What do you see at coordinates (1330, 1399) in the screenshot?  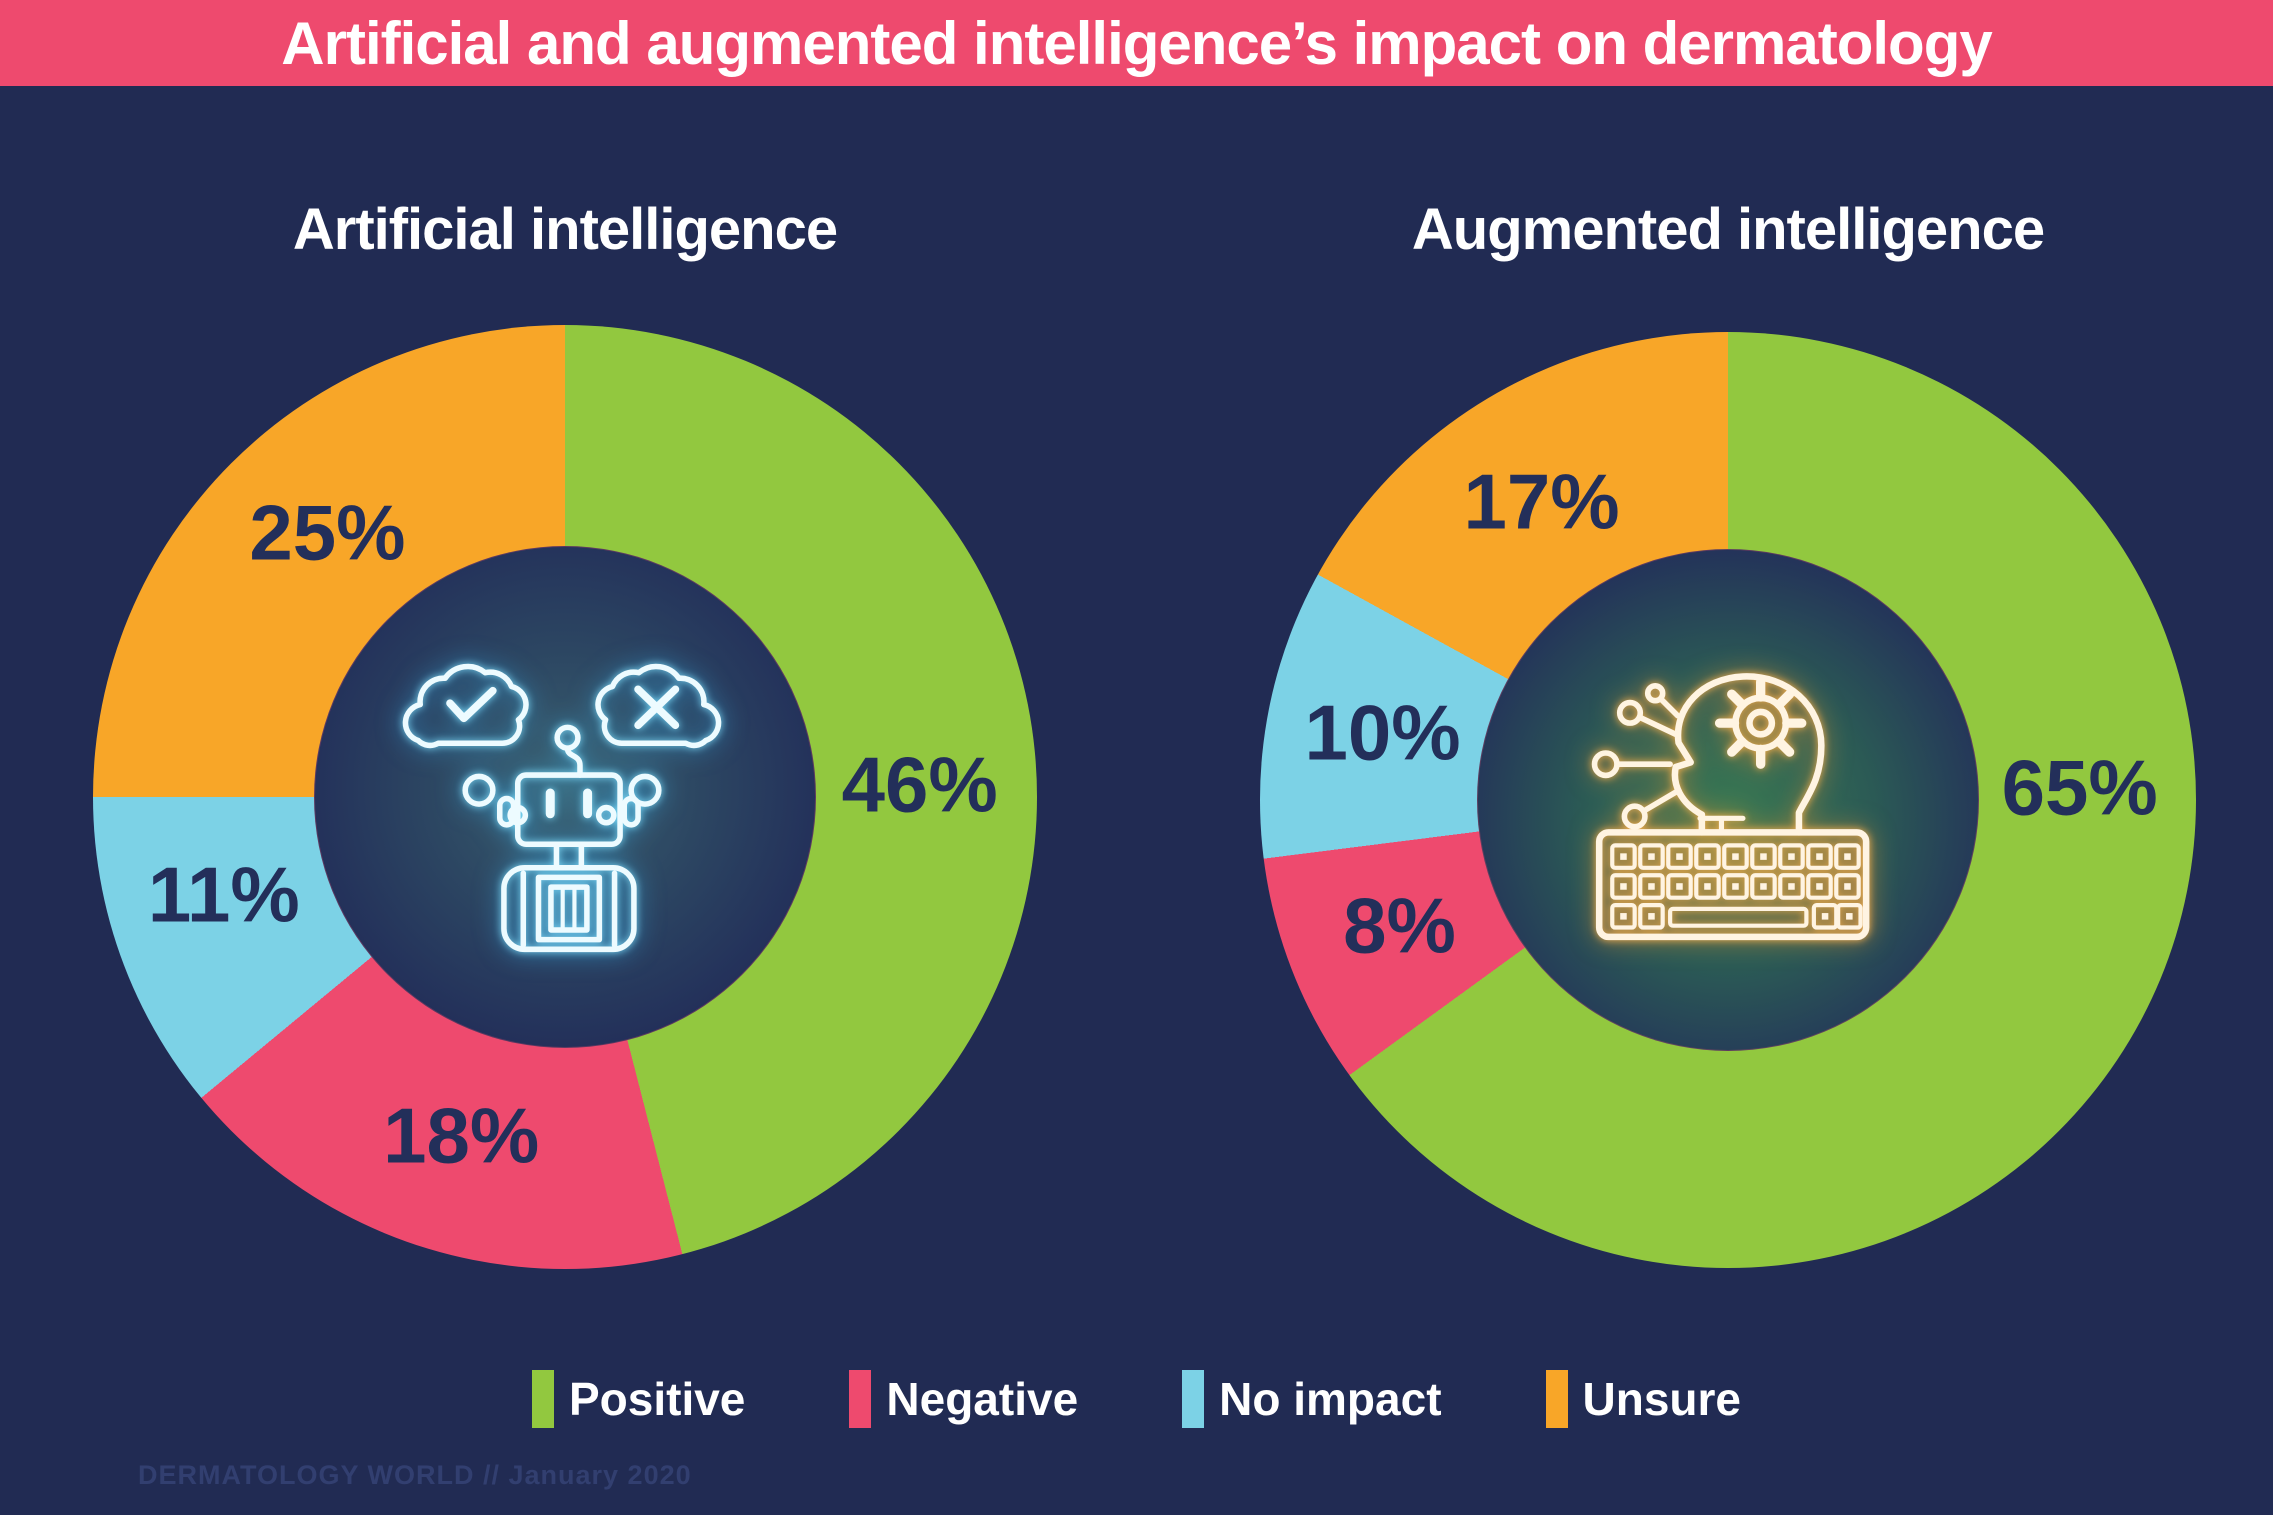 I see `legend-label: No impact` at bounding box center [1330, 1399].